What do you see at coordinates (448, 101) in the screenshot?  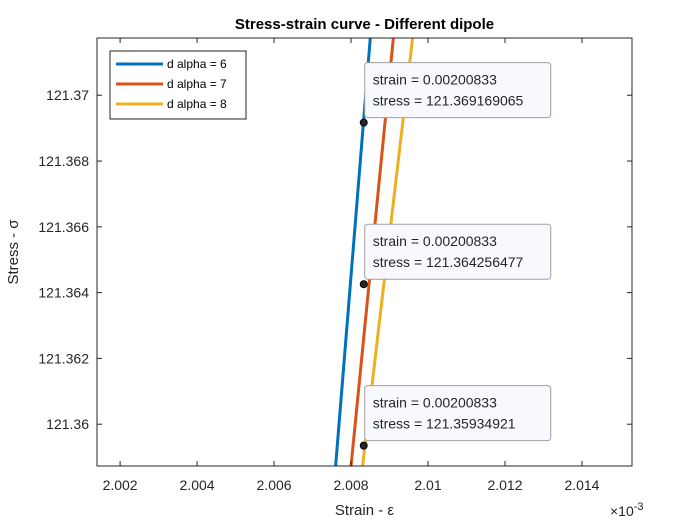 I see `datatip-stress: stress = 121.369169065` at bounding box center [448, 101].